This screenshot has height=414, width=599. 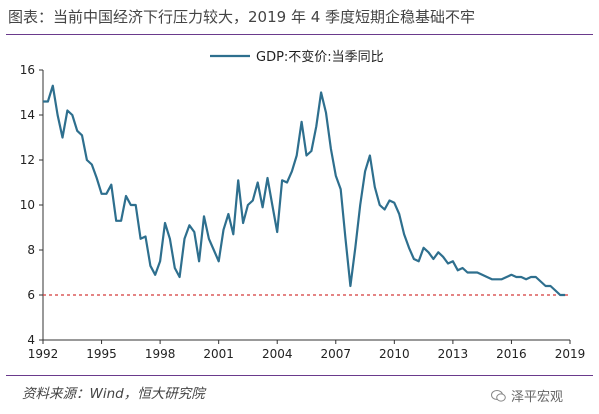 What do you see at coordinates (320, 57) in the screenshot?
I see `legend-label-gdp: GDP:不变价:当季同比` at bounding box center [320, 57].